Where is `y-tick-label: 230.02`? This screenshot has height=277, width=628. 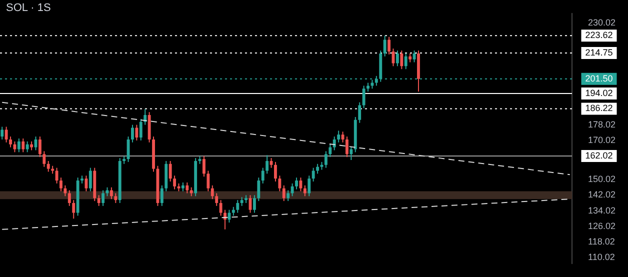
y-tick-label: 230.02 is located at coordinates (602, 23).